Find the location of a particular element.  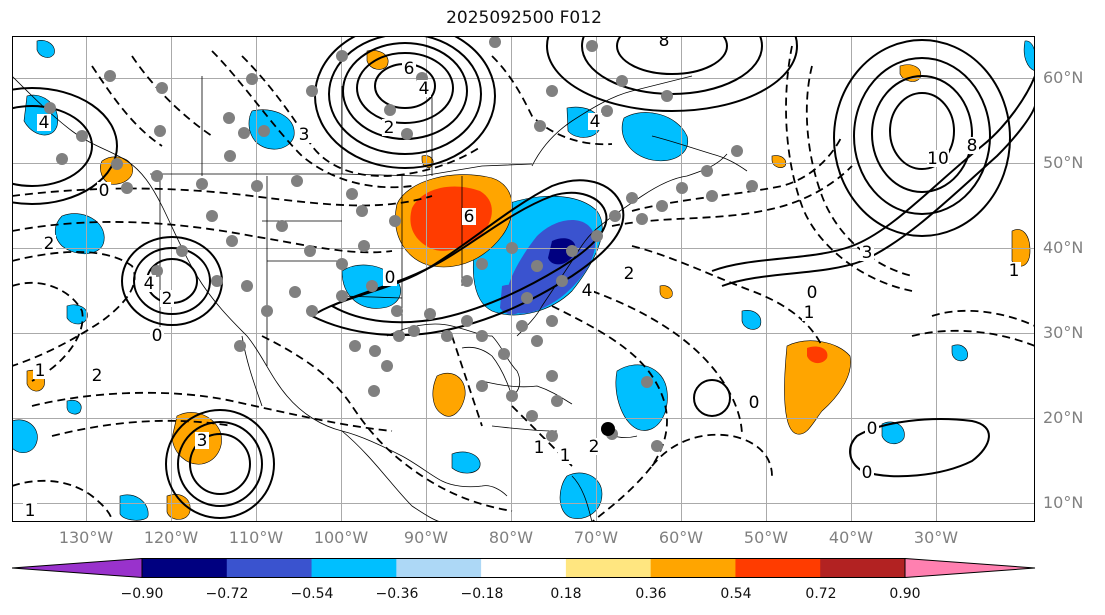

lon-label: 130°W is located at coordinates (86, 537).